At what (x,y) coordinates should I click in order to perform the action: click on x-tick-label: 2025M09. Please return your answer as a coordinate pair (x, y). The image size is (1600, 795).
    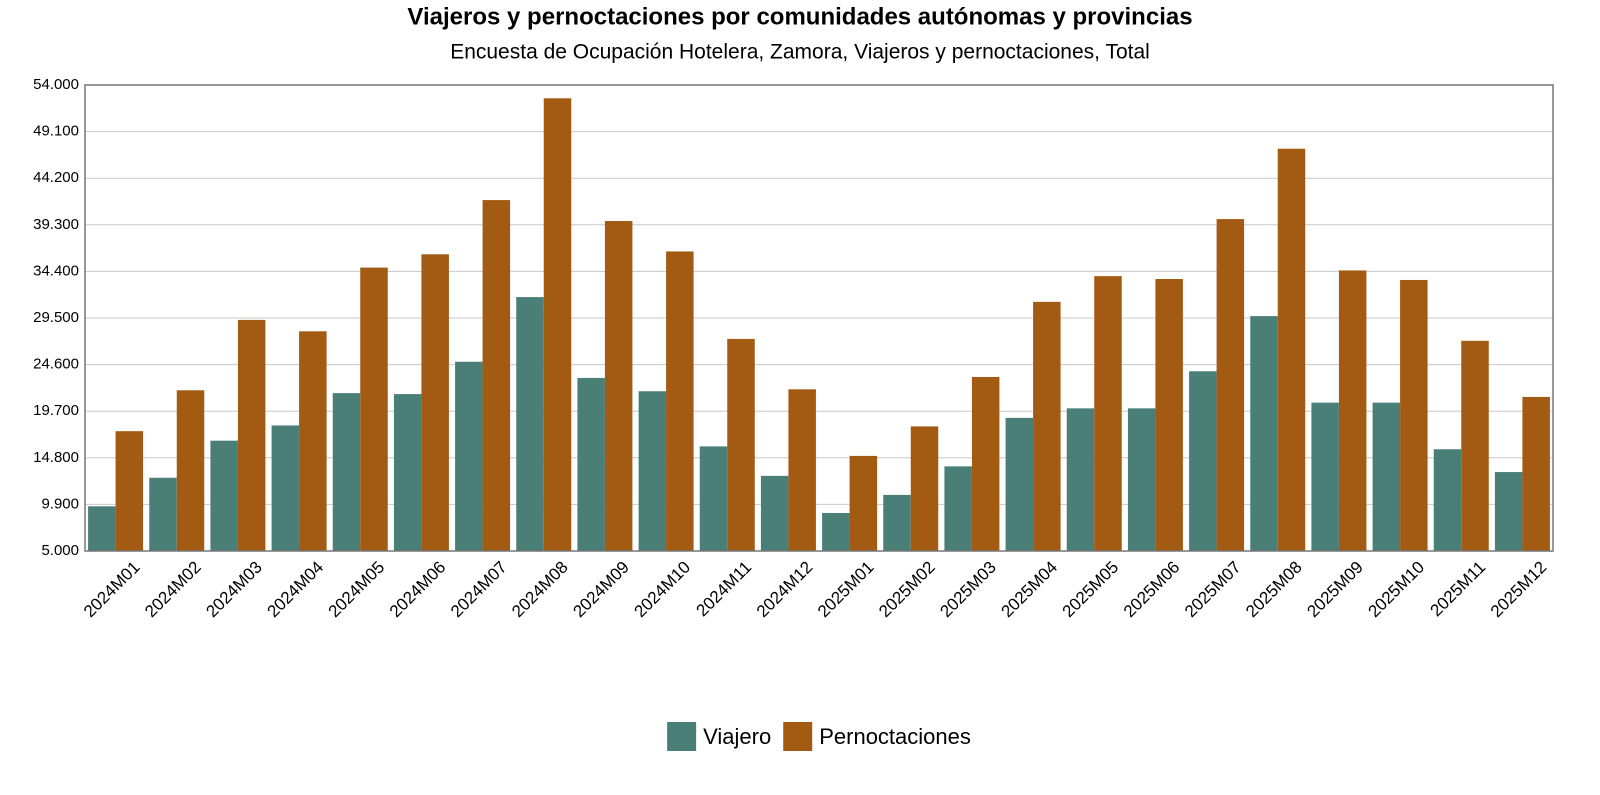
    Looking at the image, I should click on (1335, 590).